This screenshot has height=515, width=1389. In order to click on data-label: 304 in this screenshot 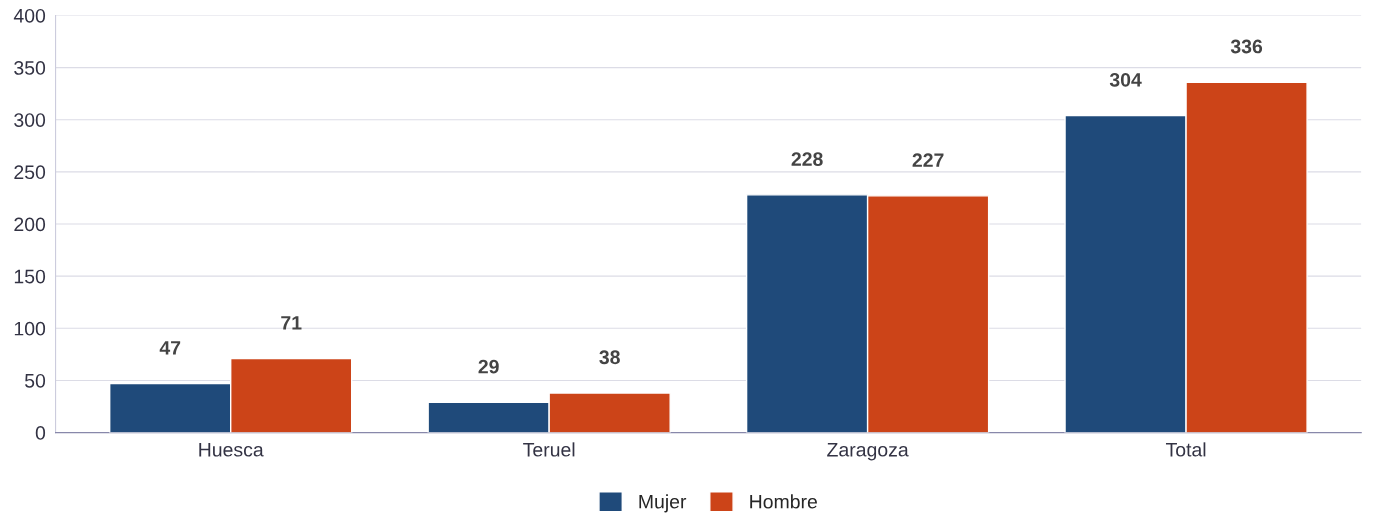, I will do `click(1125, 79)`.